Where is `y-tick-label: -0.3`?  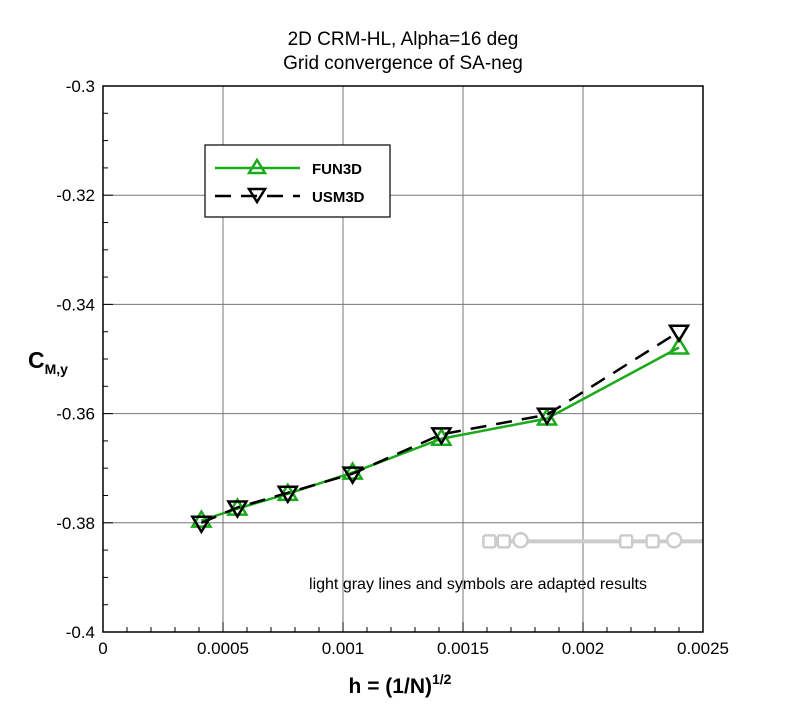 y-tick-label: -0.3 is located at coordinates (80, 86).